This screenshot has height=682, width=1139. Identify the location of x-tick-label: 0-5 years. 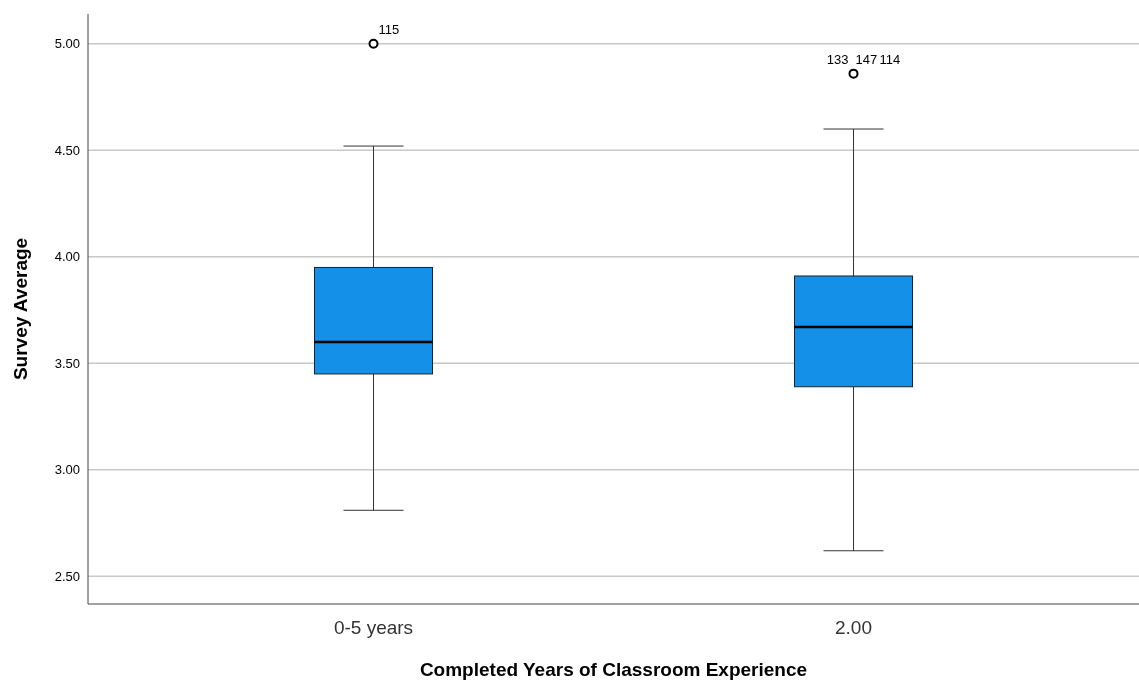
(373, 627).